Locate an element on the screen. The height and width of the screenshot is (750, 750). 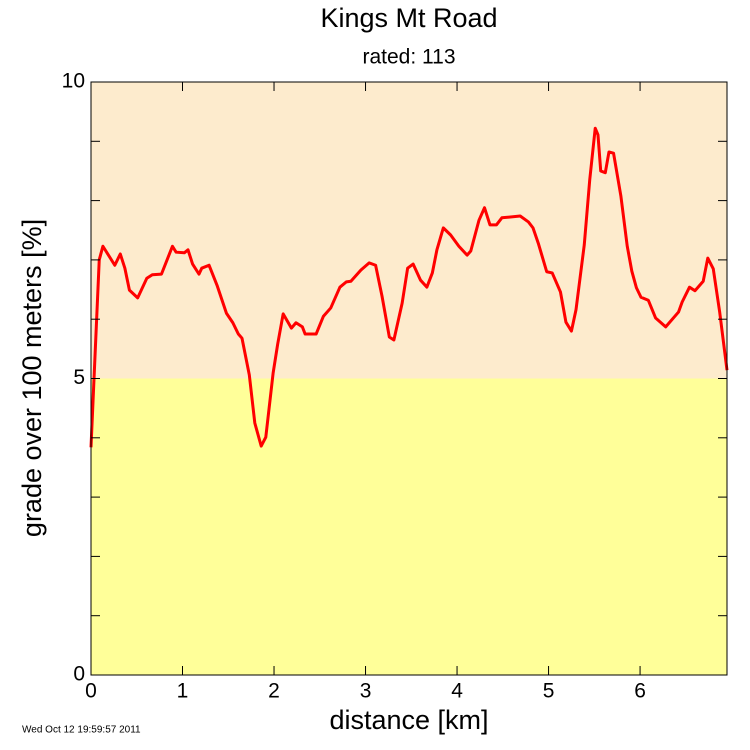
x-tick-label: 2 is located at coordinates (274, 691).